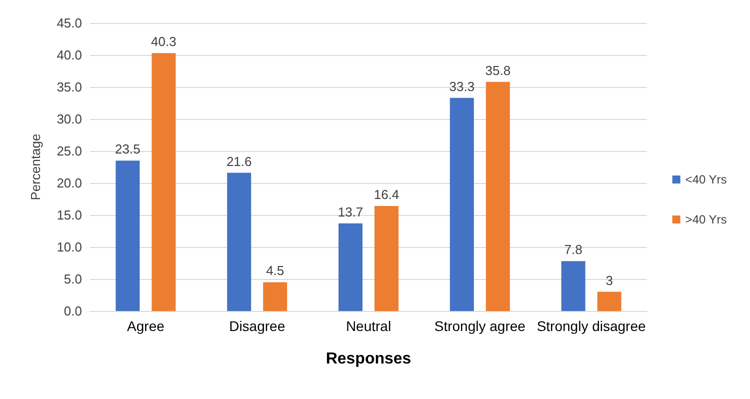 Image resolution: width=750 pixels, height=399 pixels. Describe the element at coordinates (69, 215) in the screenshot. I see `y-tick-label: 15.0` at that location.